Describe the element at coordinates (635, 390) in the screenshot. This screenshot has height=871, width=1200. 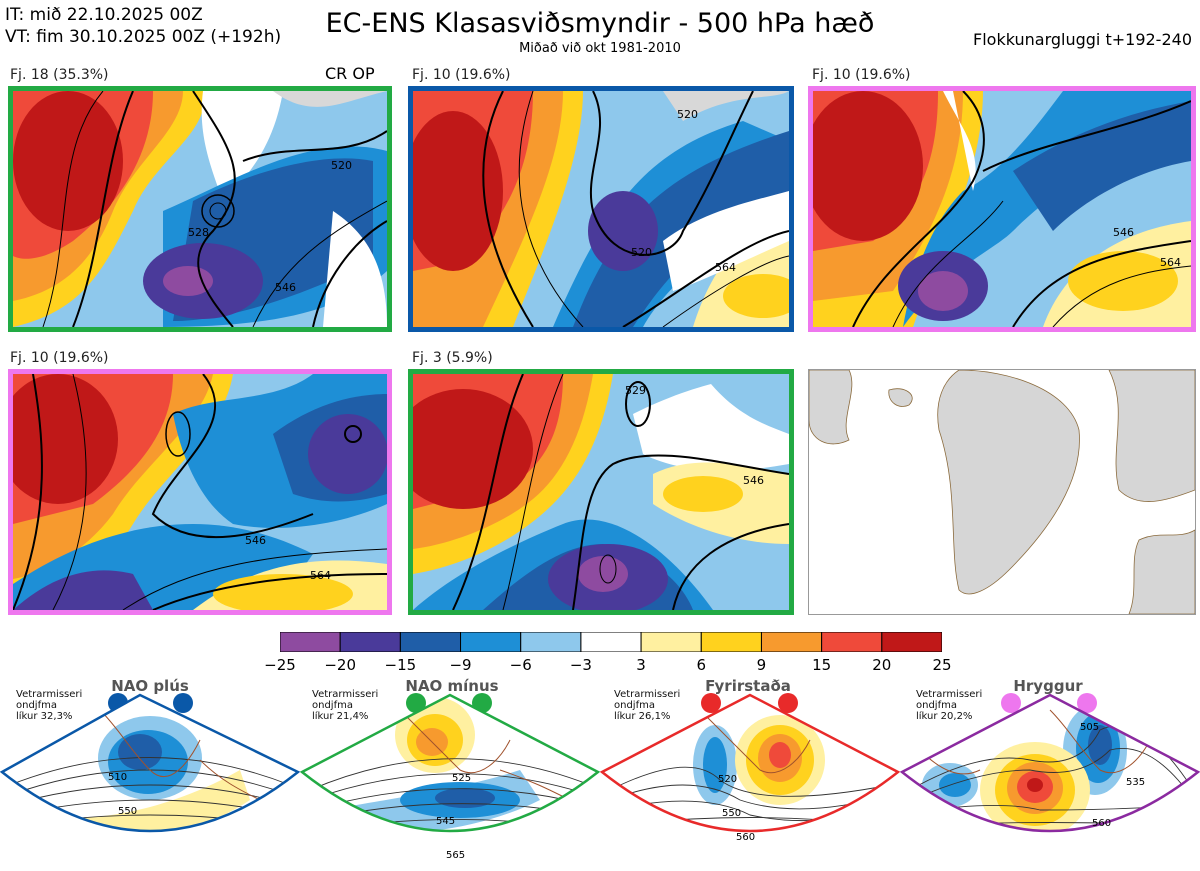
I see `svg-text: 529` at that location.